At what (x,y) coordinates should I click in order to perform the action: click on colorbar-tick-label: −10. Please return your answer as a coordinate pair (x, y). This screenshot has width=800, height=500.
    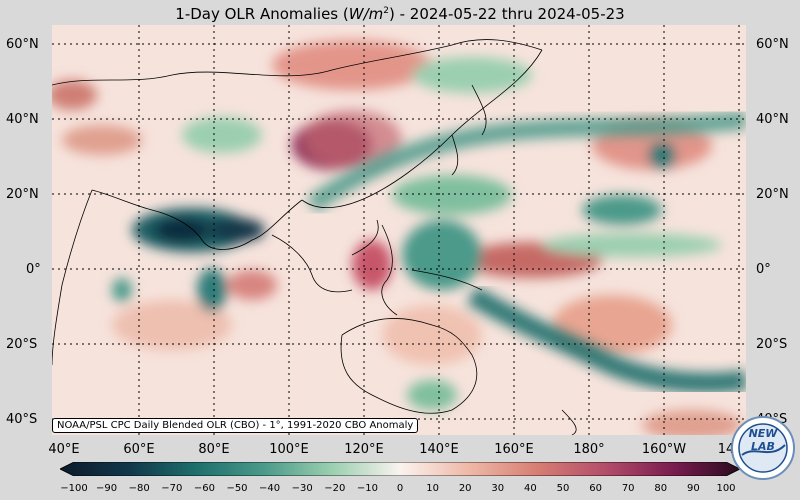
    Looking at the image, I should click on (367, 488).